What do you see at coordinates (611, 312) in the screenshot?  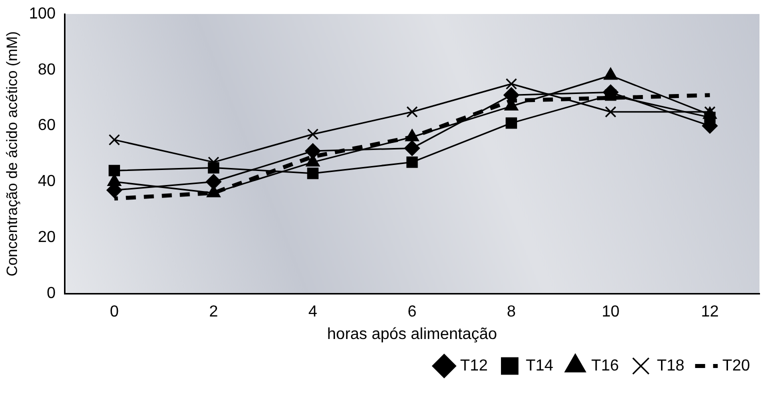 I see `x-tick-label: 10` at bounding box center [611, 312].